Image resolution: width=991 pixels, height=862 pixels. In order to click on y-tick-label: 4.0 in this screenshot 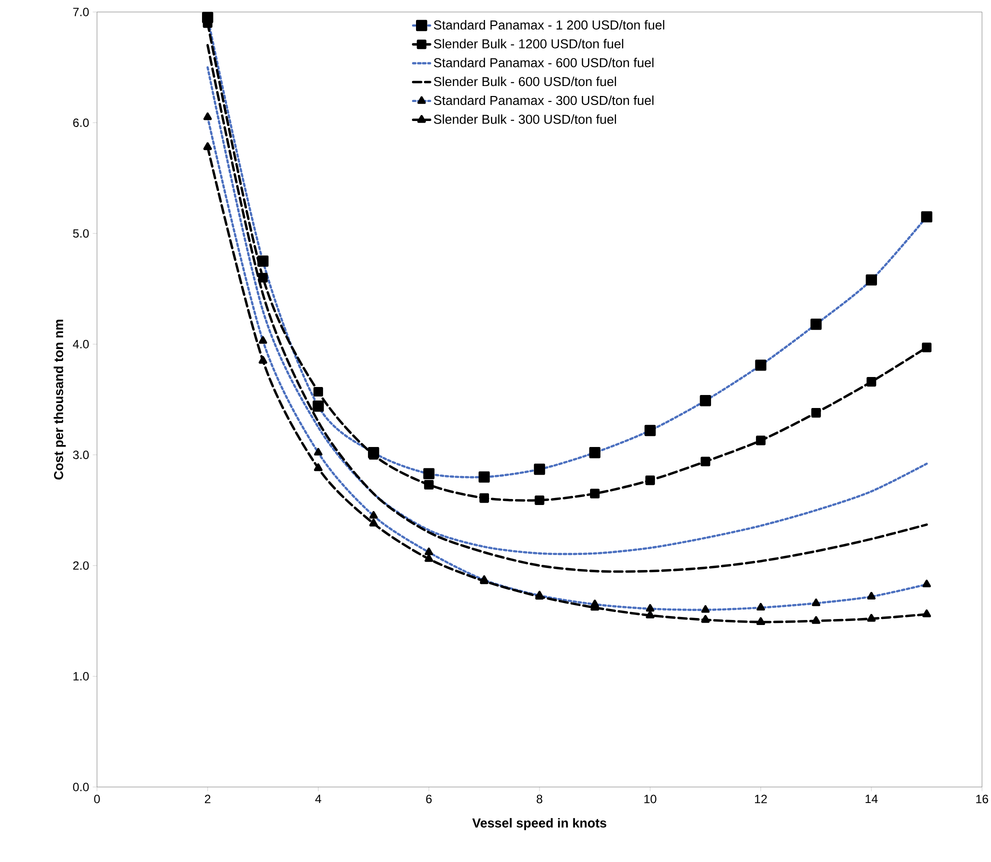, I will do `click(80, 344)`.